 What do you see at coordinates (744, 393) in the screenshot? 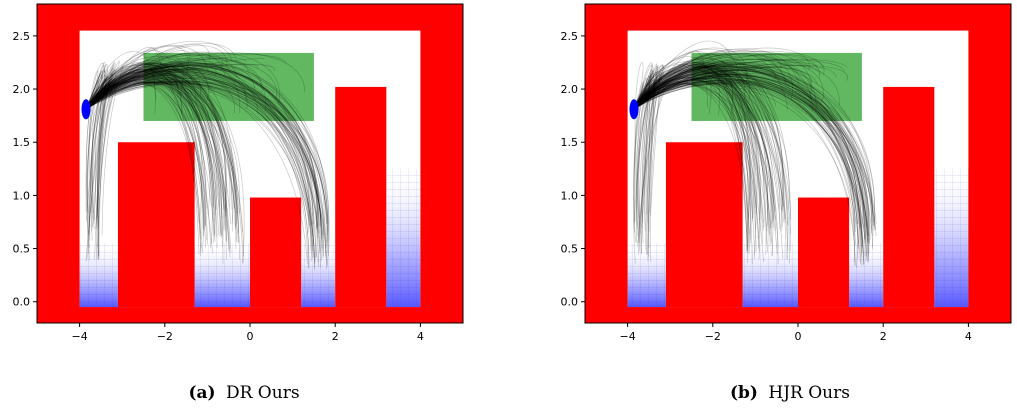
I see `caption-prefix: (b)` at bounding box center [744, 393].